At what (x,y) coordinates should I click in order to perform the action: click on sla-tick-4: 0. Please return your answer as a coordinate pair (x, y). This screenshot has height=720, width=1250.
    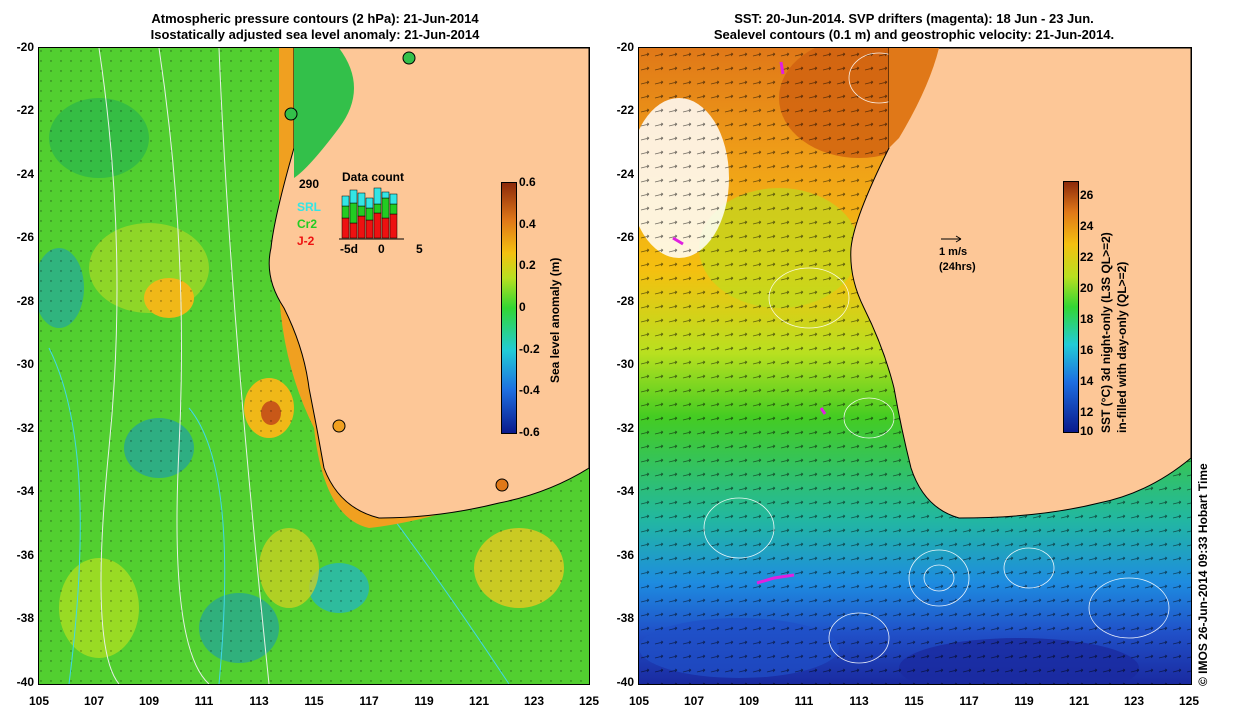
    Looking at the image, I should click on (522, 307).